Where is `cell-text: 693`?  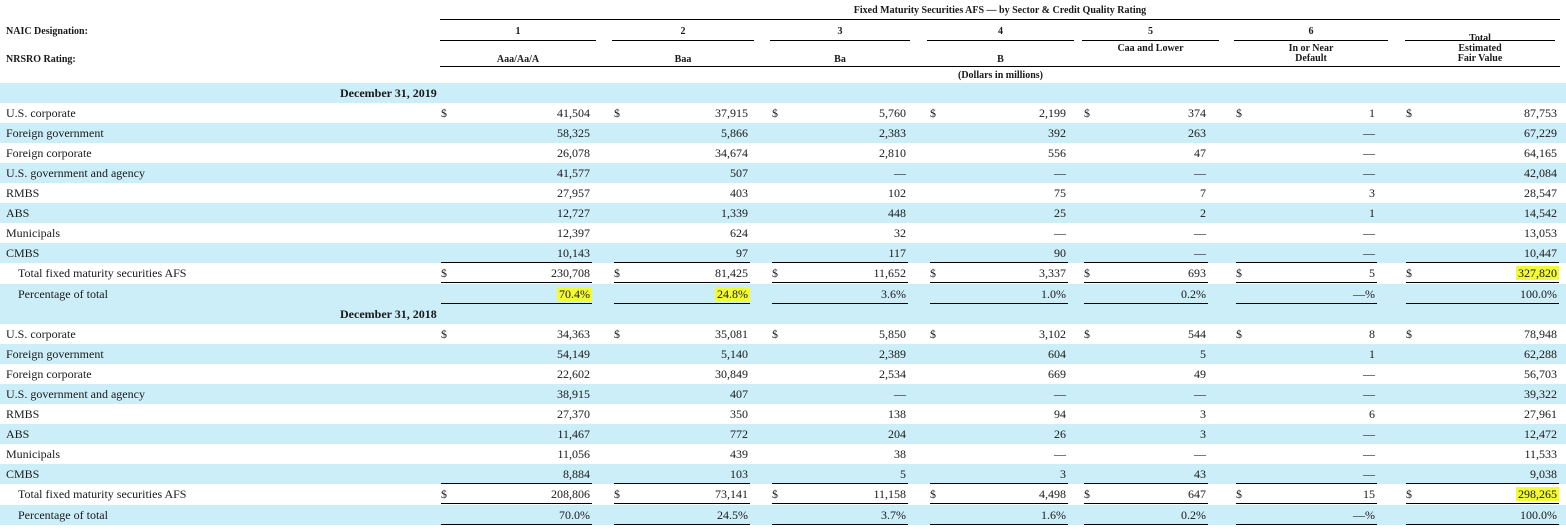 cell-text: 693 is located at coordinates (1197, 273).